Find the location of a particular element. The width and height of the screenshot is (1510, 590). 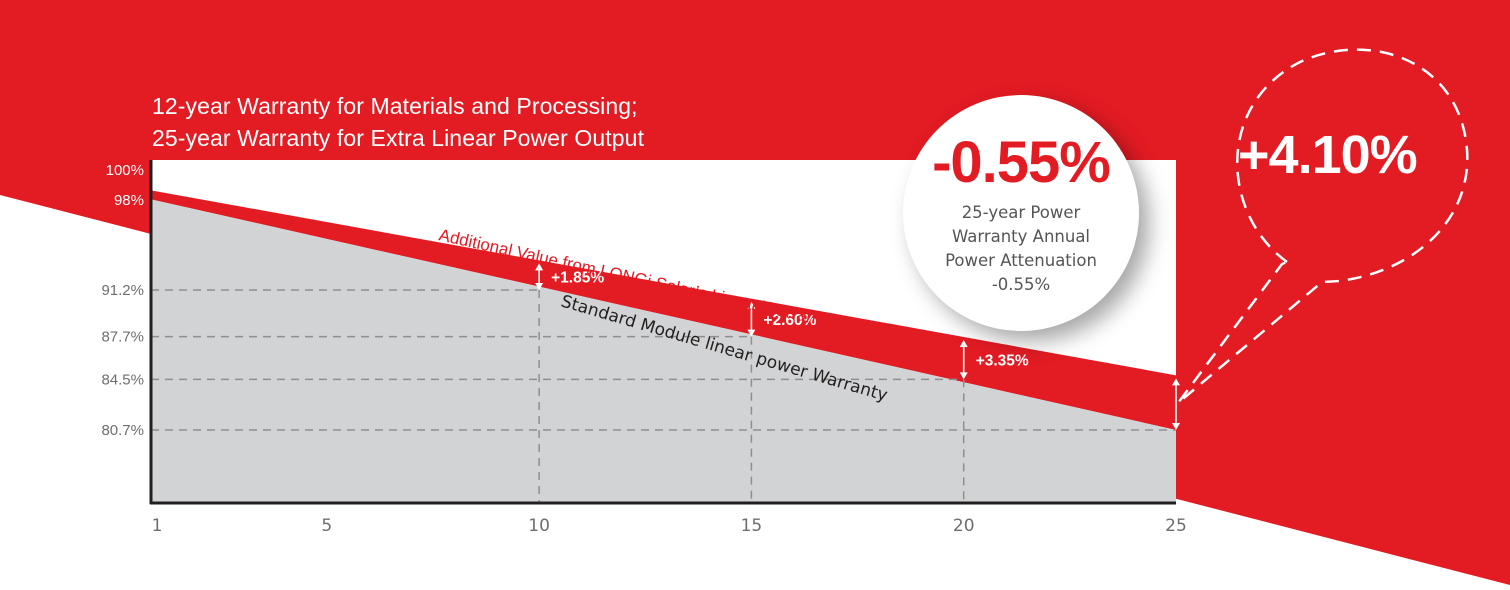

x-tick-label: 15 is located at coordinates (752, 526).